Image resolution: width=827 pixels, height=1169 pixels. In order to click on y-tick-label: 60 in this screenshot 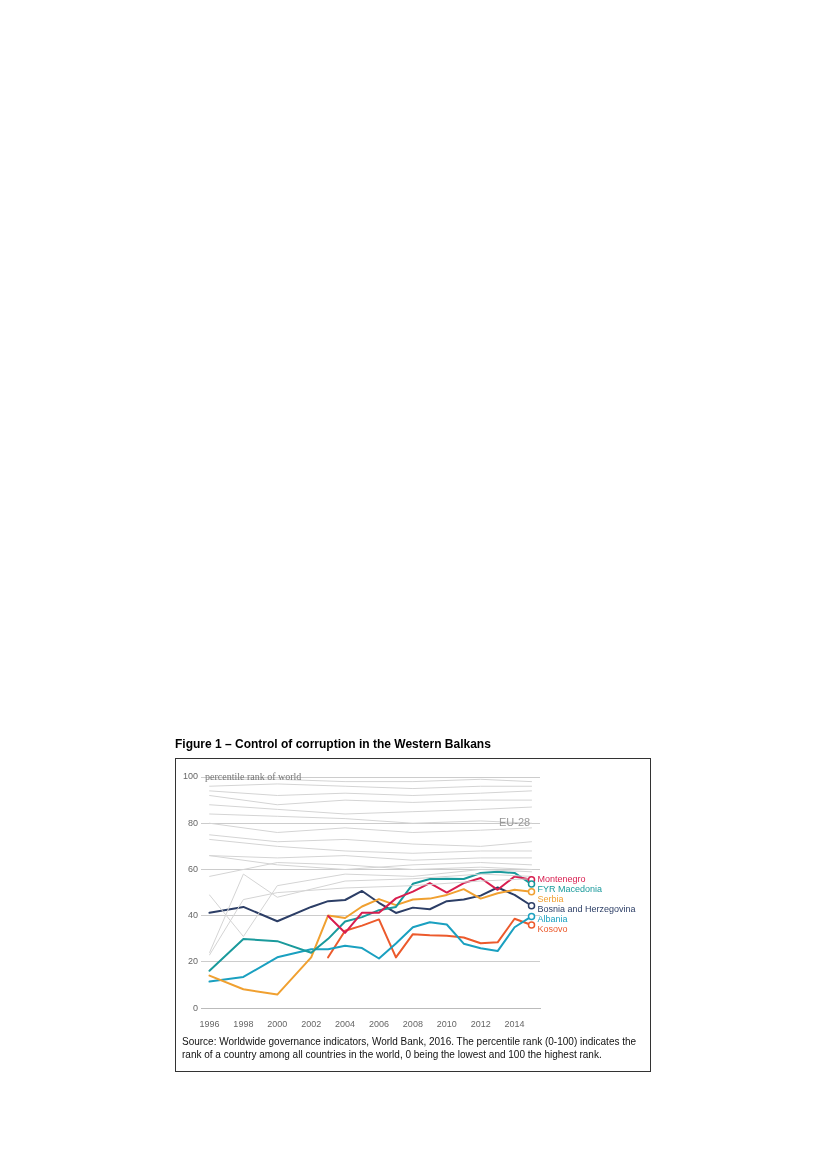, I will do `click(193, 868)`.